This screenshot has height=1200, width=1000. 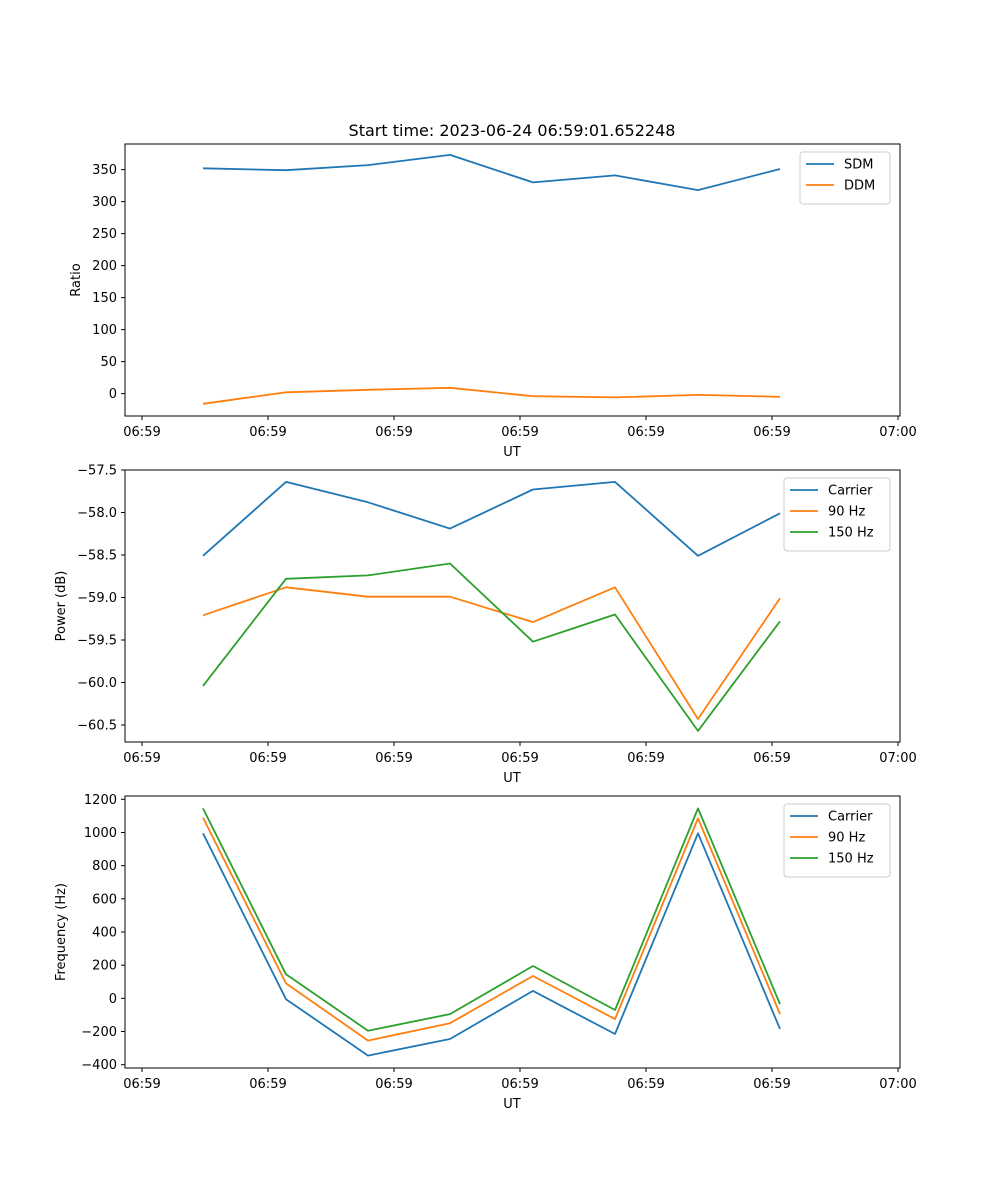 What do you see at coordinates (99, 1065) in the screenshot?
I see `y-tick-label: −400` at bounding box center [99, 1065].